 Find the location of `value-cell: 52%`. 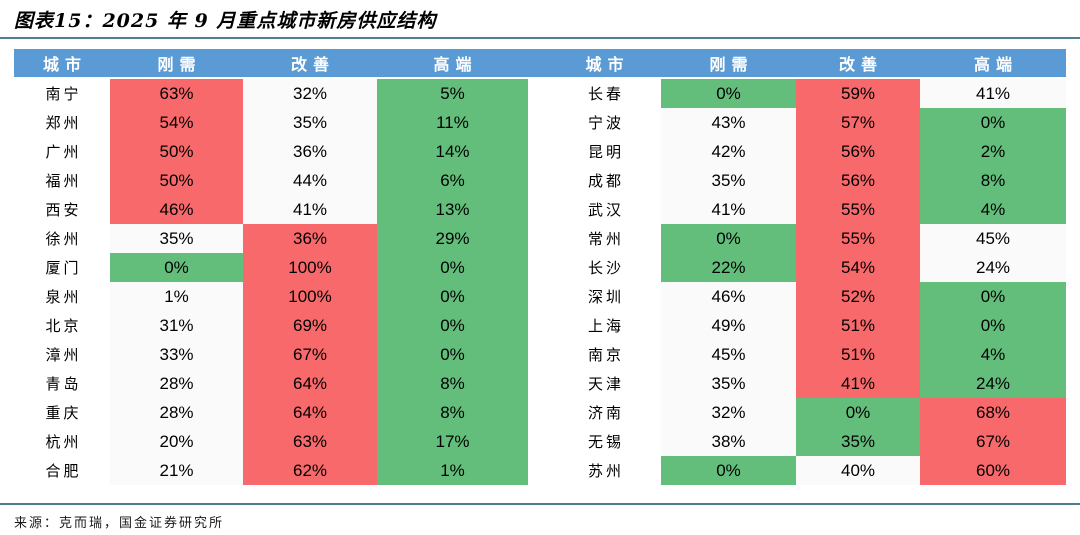

value-cell: 52% is located at coordinates (858, 296).